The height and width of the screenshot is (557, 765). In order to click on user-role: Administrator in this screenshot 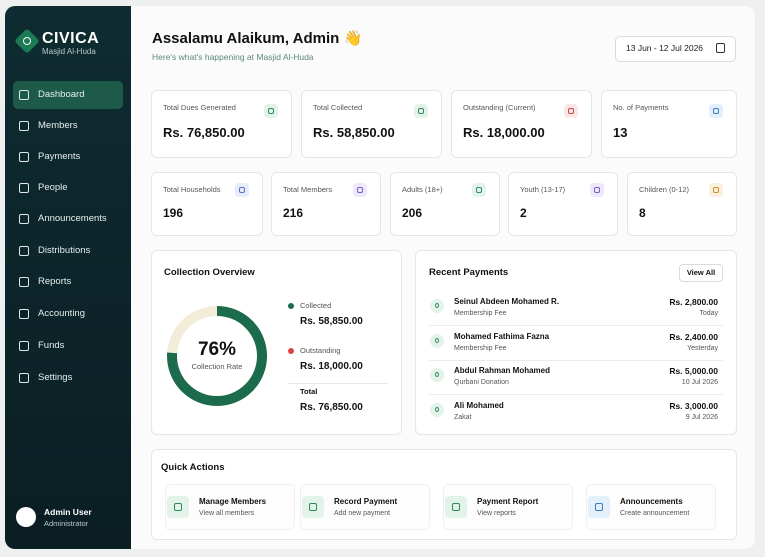, I will do `click(66, 523)`.